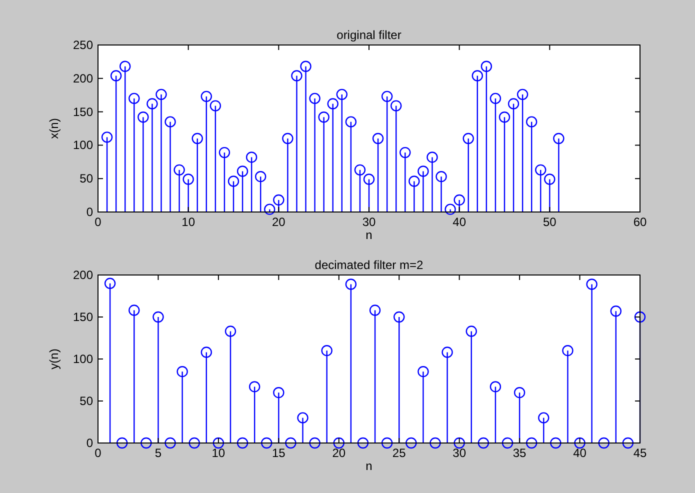 The image size is (695, 493). What do you see at coordinates (158, 453) in the screenshot?
I see `x-tick-label: 5` at bounding box center [158, 453].